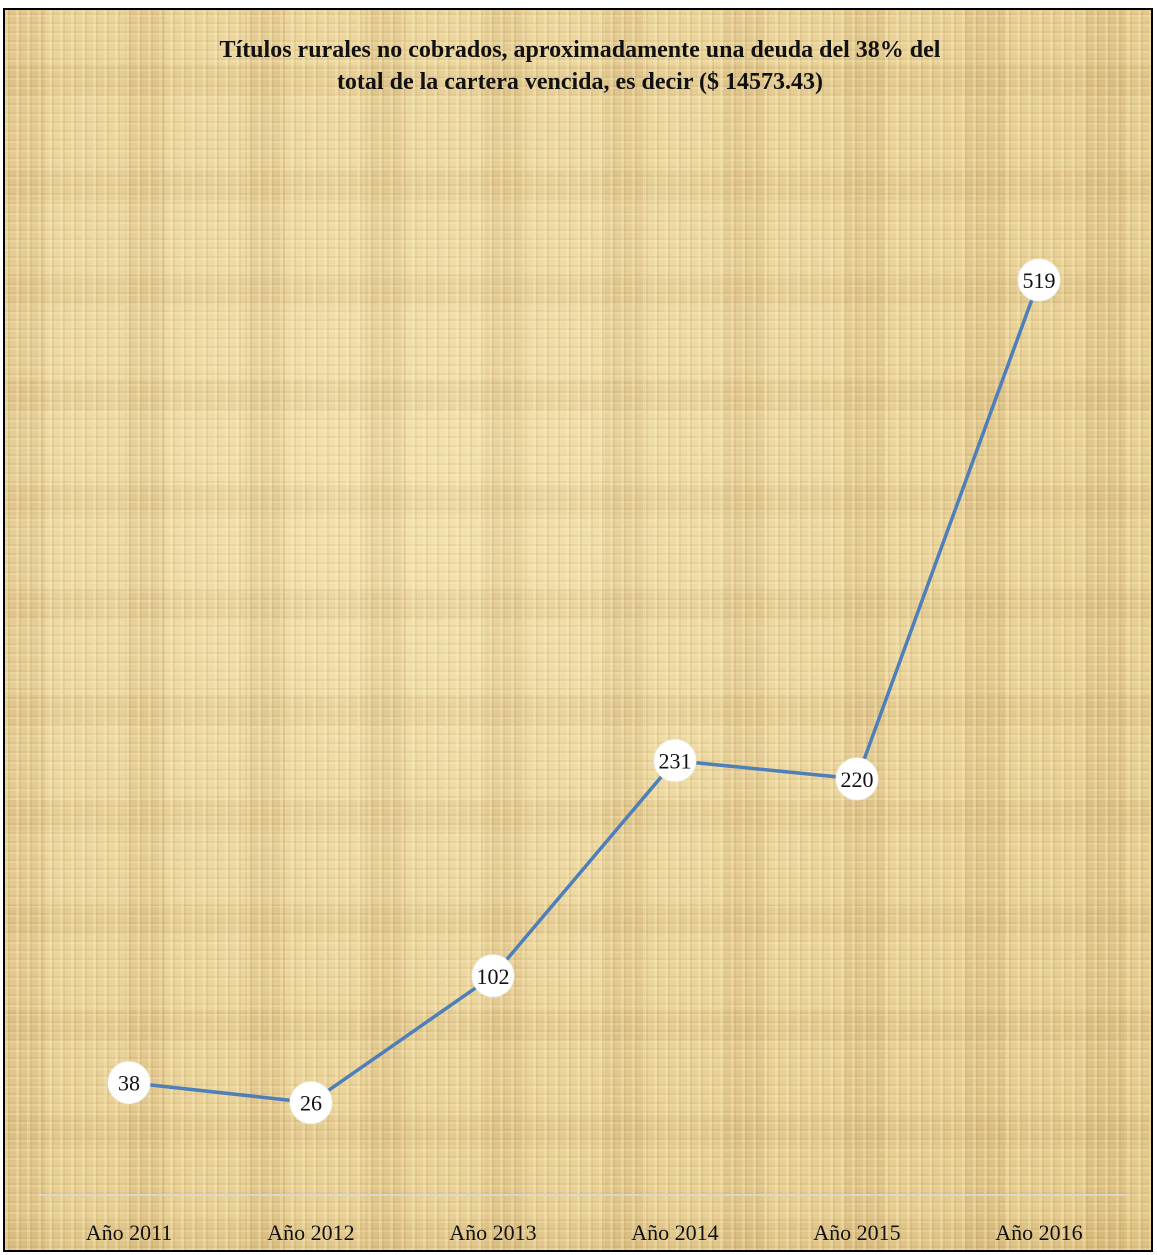 This screenshot has width=1157, height=1255. I want to click on data-label: 519, so click(1039, 280).